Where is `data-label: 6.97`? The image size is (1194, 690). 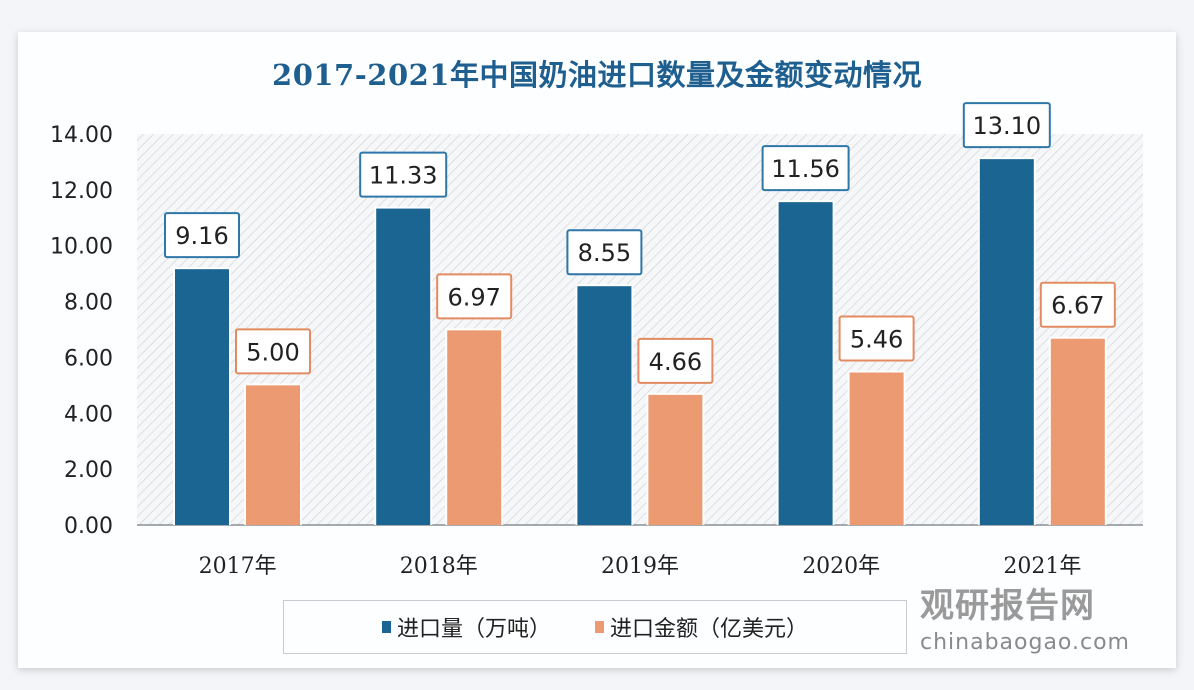 data-label: 6.97 is located at coordinates (473, 297).